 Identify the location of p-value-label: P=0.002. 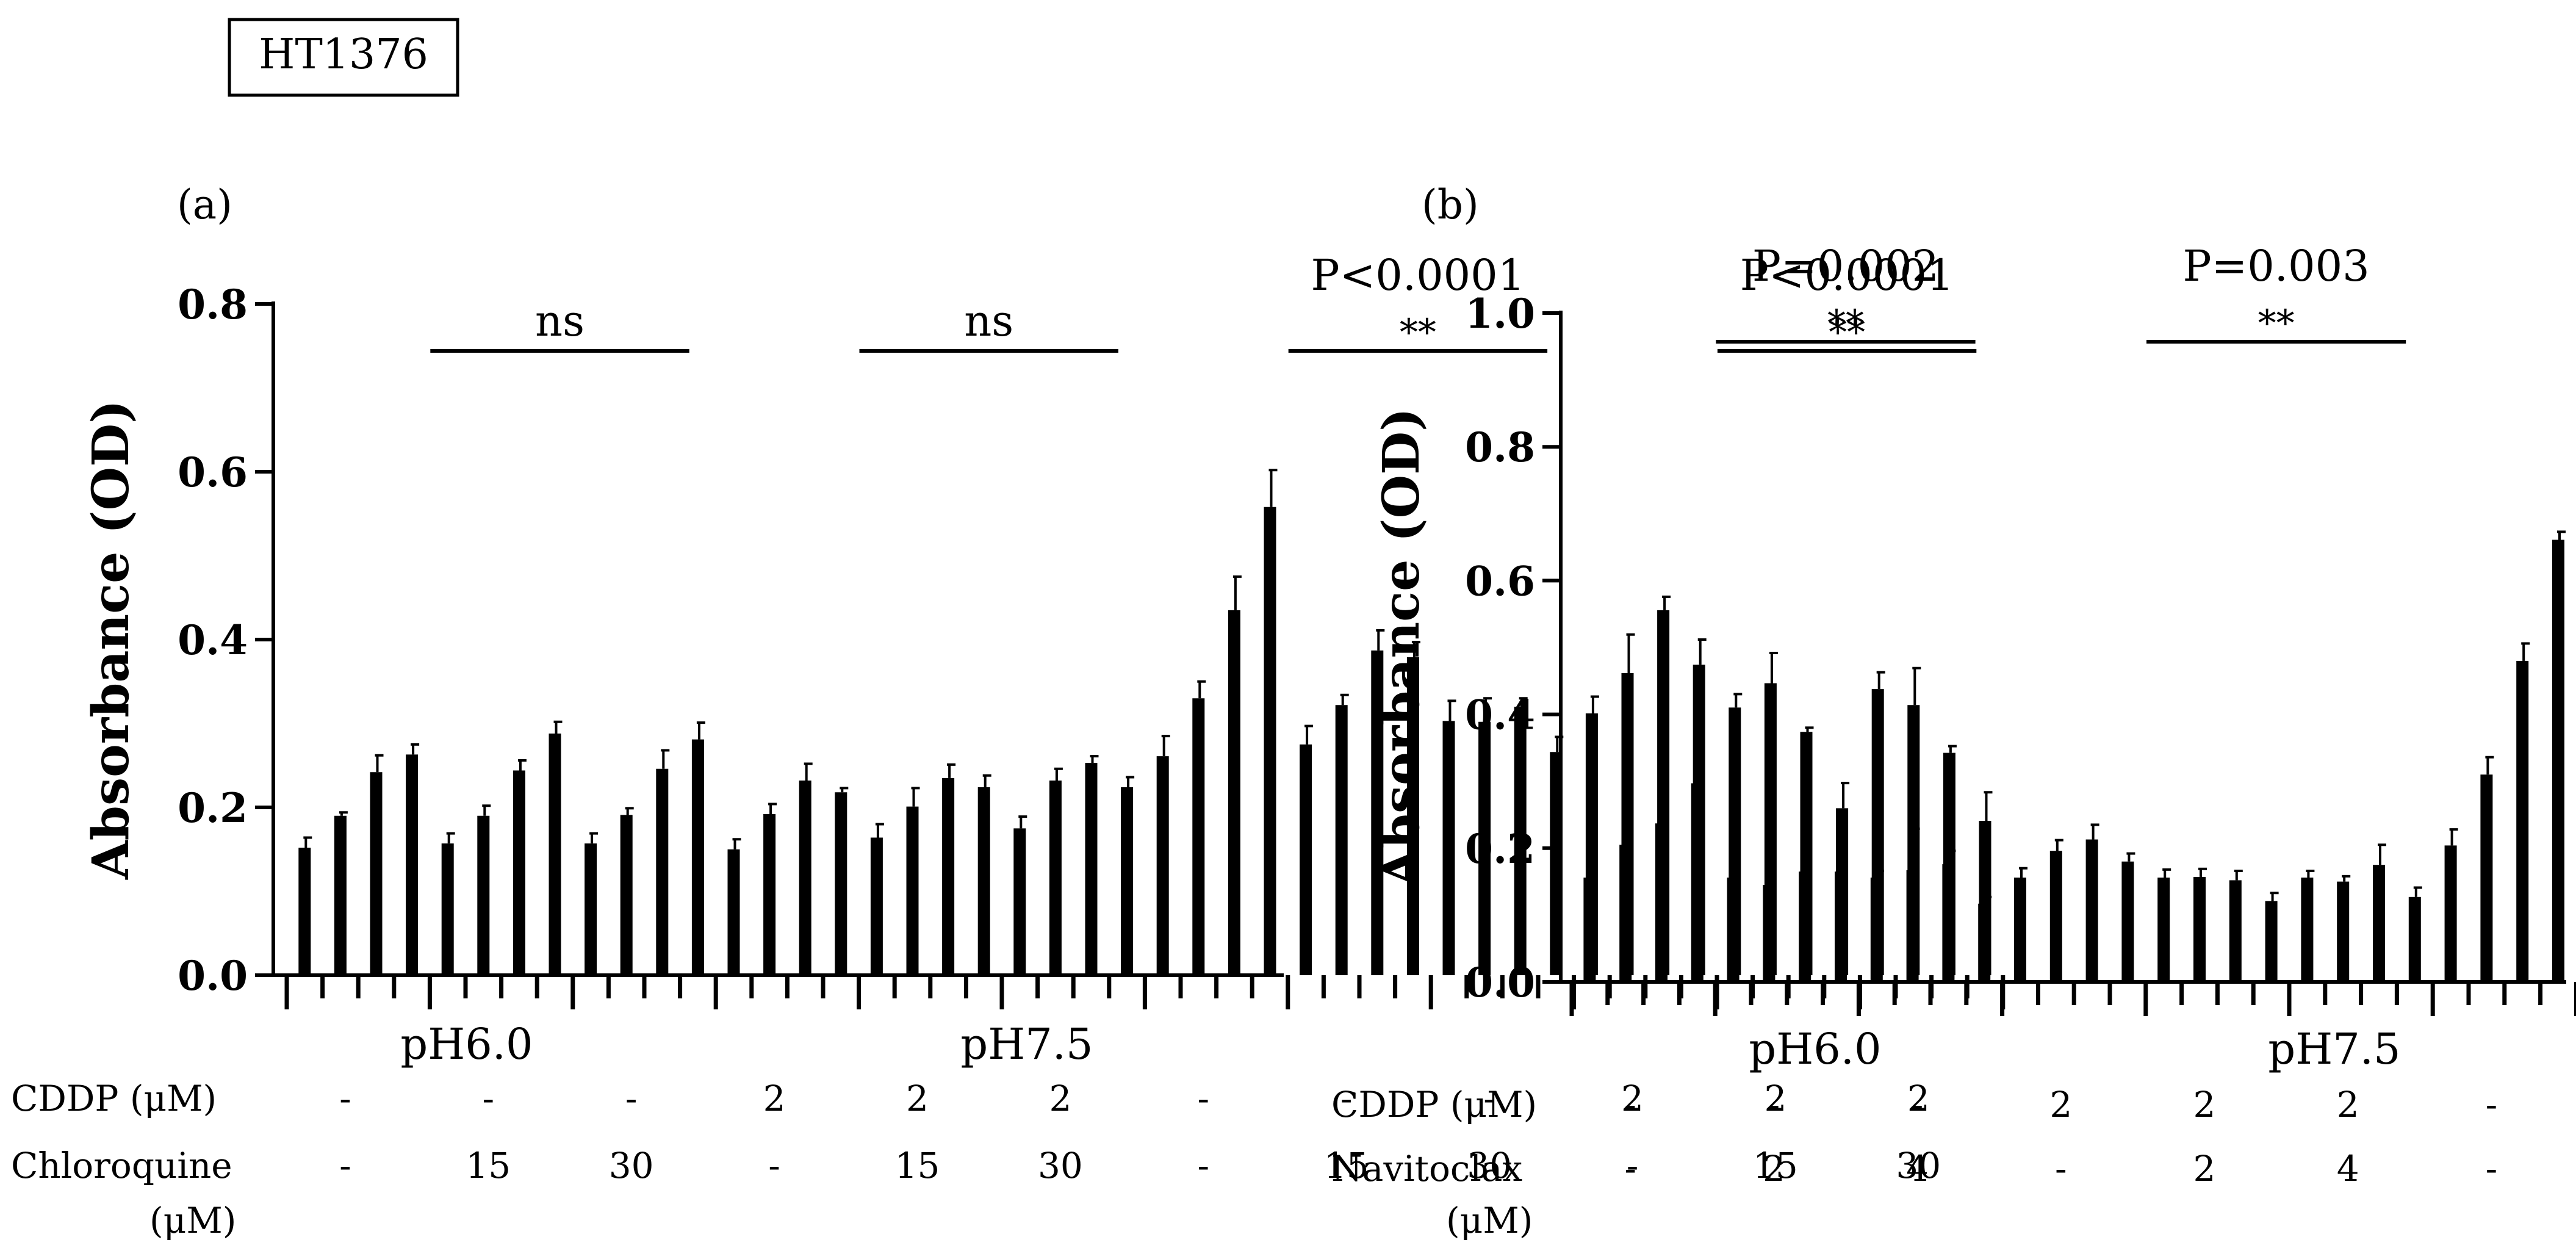
(1846, 266).